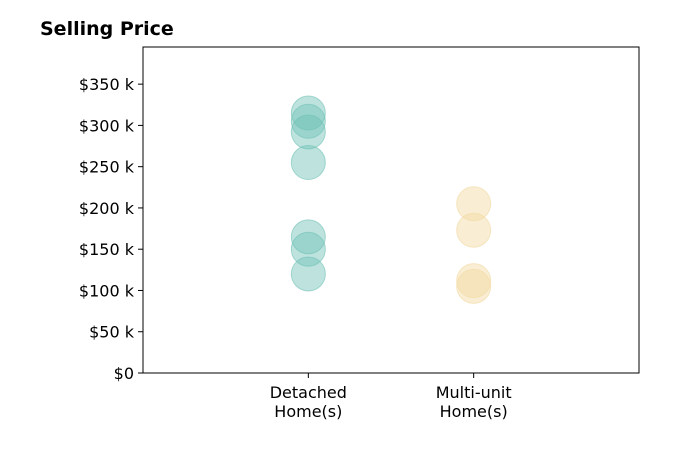 This screenshot has width=679, height=462. Describe the element at coordinates (107, 290) in the screenshot. I see `y-tick-label: $100 k` at that location.